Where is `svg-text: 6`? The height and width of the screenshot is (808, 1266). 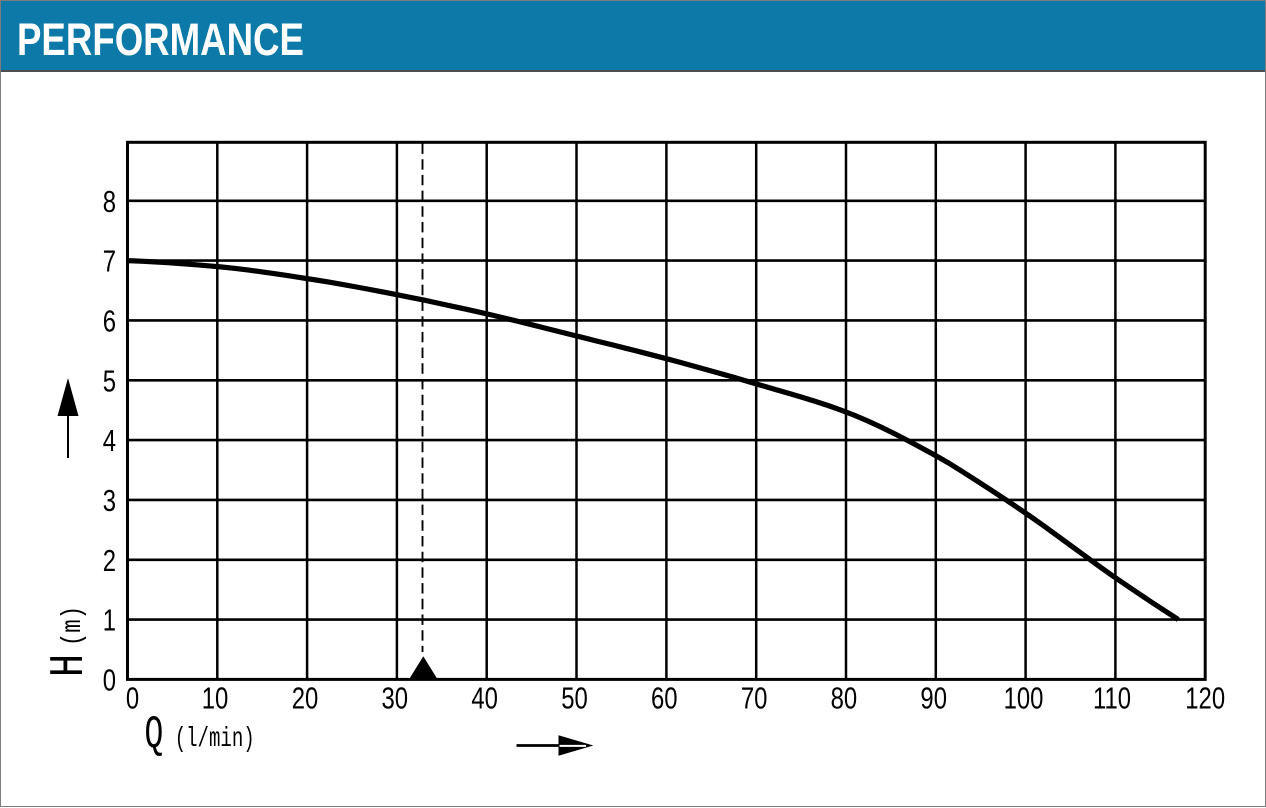
svg-text: 6 is located at coordinates (109, 320).